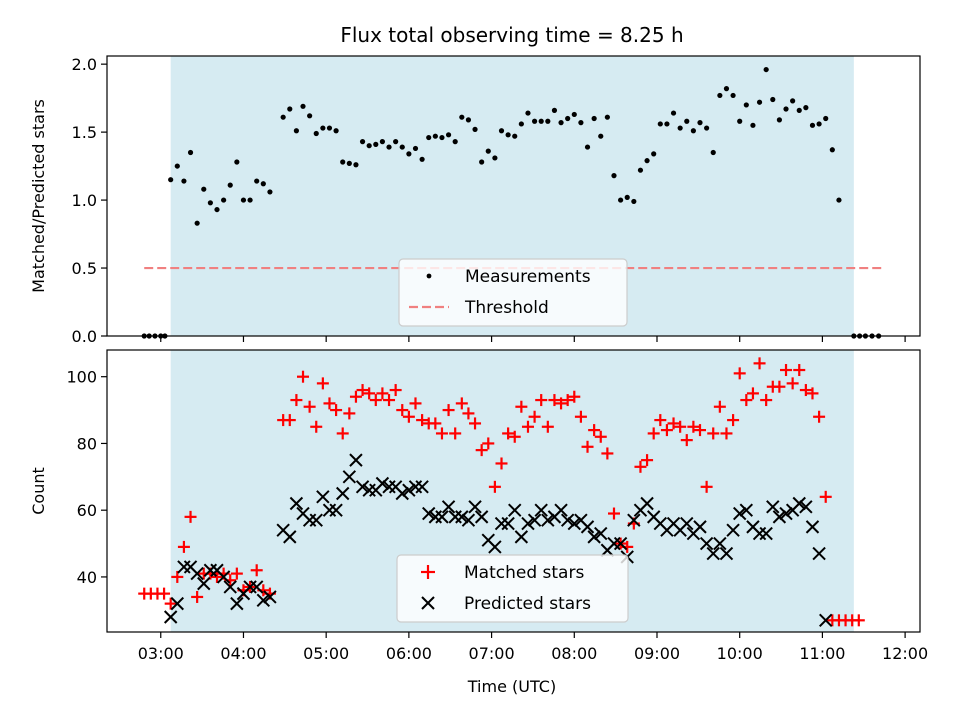 This screenshot has height=720, width=960. Describe the element at coordinates (428, 603) in the screenshot. I see `legend-marker-predicted` at that location.